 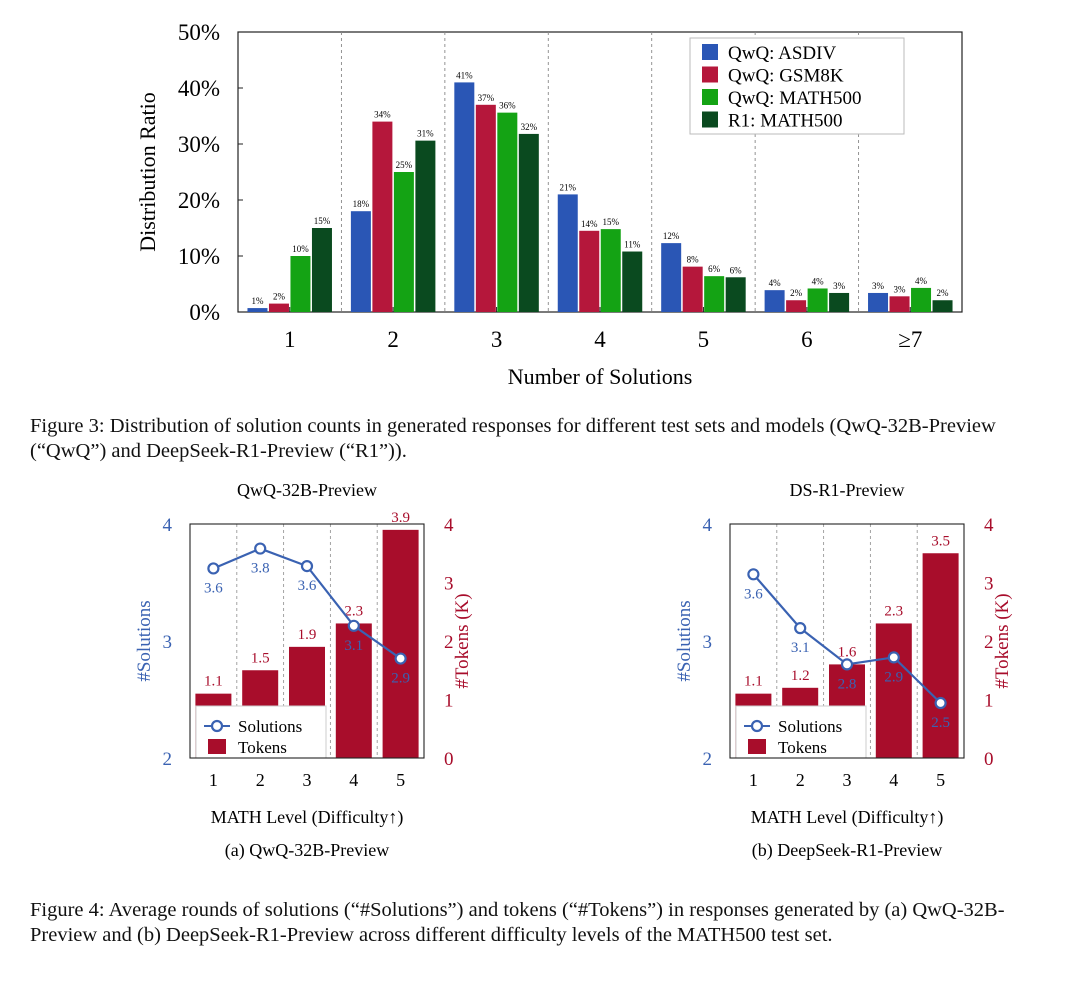 I want to click on right-y-tick-label: 0, so click(x=449, y=759).